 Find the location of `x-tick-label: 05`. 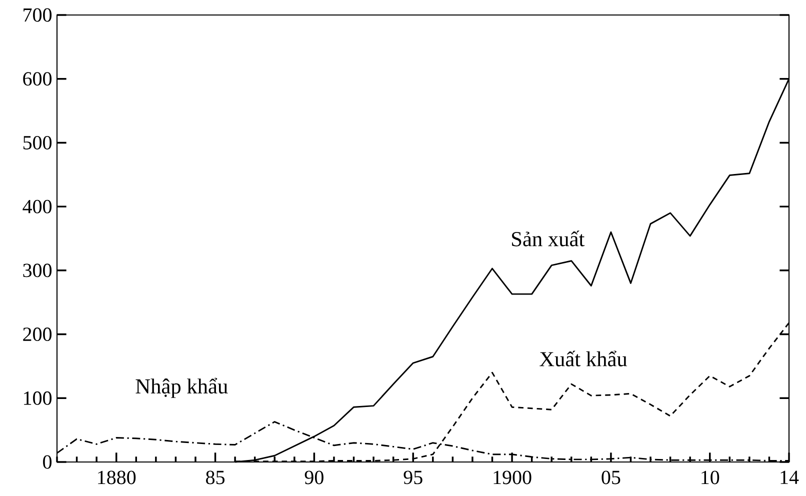

x-tick-label: 05 is located at coordinates (611, 477).